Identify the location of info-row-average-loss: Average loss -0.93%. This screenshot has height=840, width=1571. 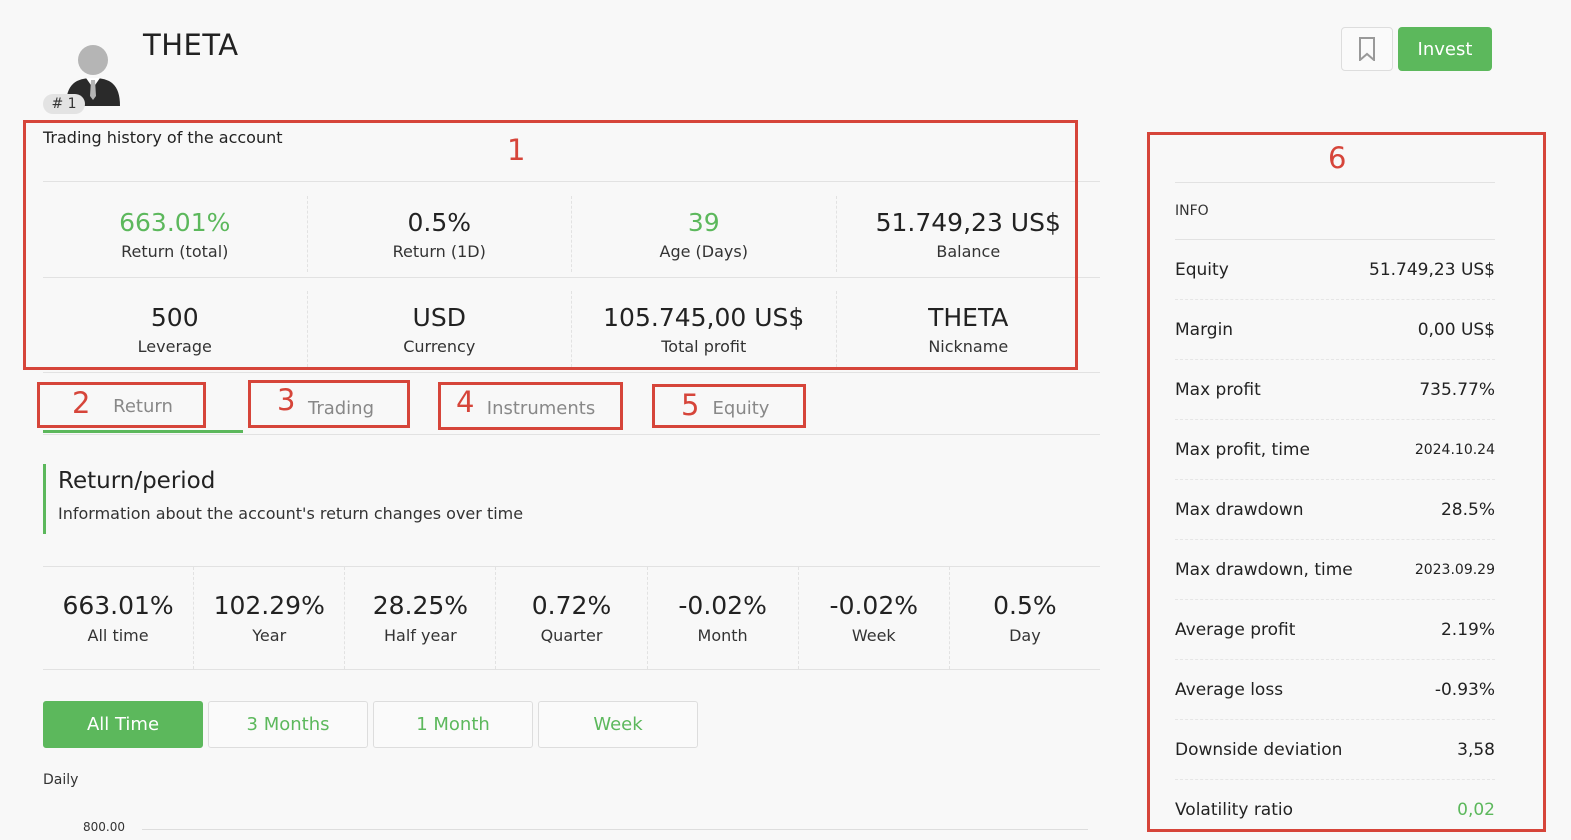
(1335, 690).